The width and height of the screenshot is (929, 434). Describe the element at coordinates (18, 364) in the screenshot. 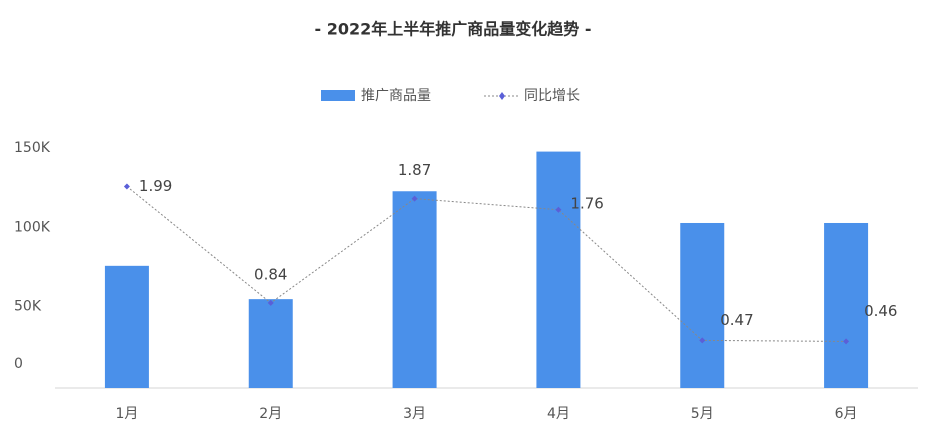

I see `y-tick-label: 0` at that location.